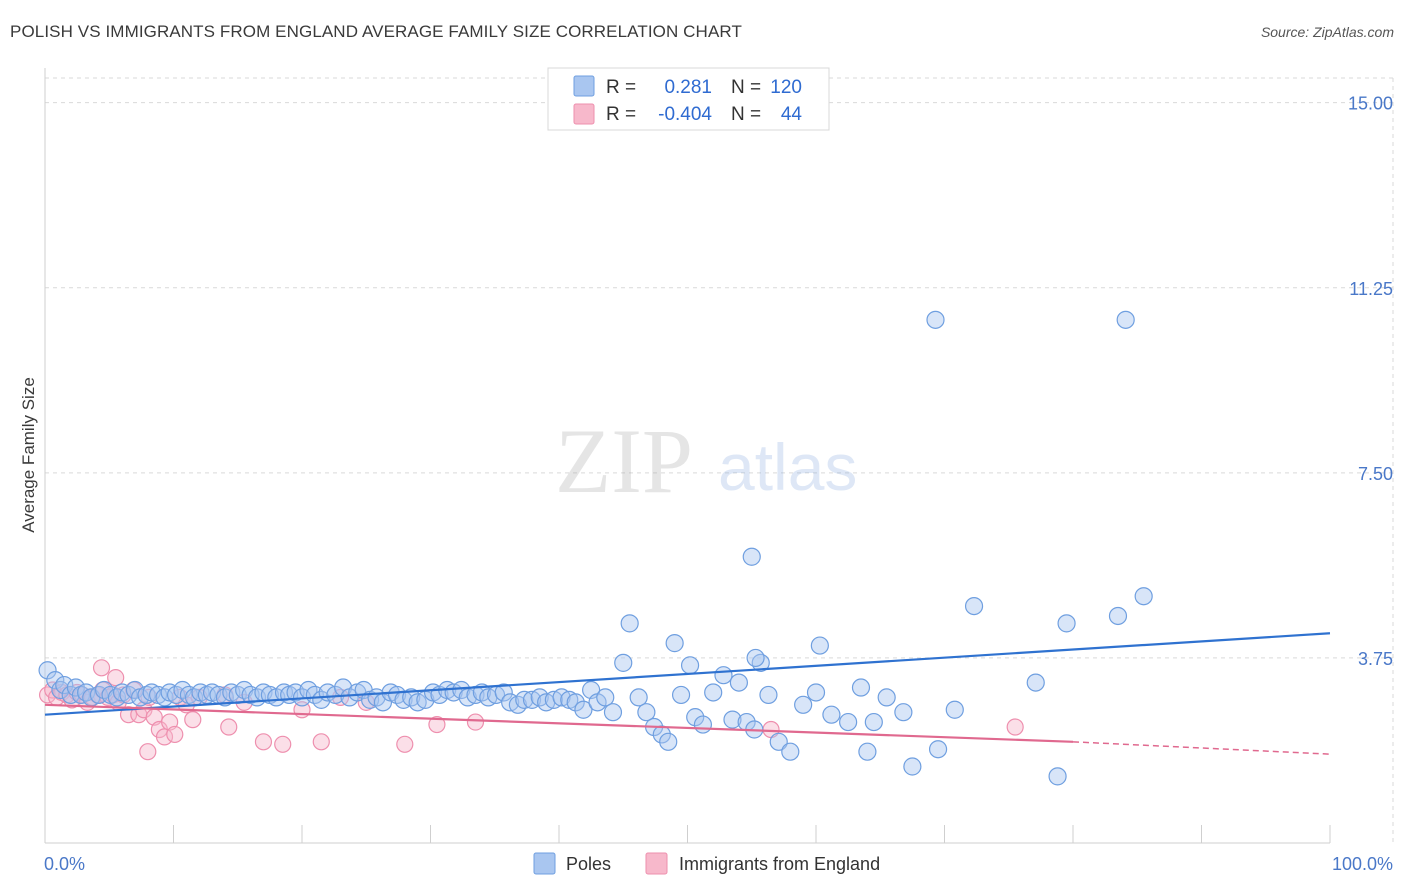 Image resolution: width=1406 pixels, height=892 pixels. What do you see at coordinates (1362, 864) in the screenshot?
I see `x-tick-label: 100.0%` at bounding box center [1362, 864].